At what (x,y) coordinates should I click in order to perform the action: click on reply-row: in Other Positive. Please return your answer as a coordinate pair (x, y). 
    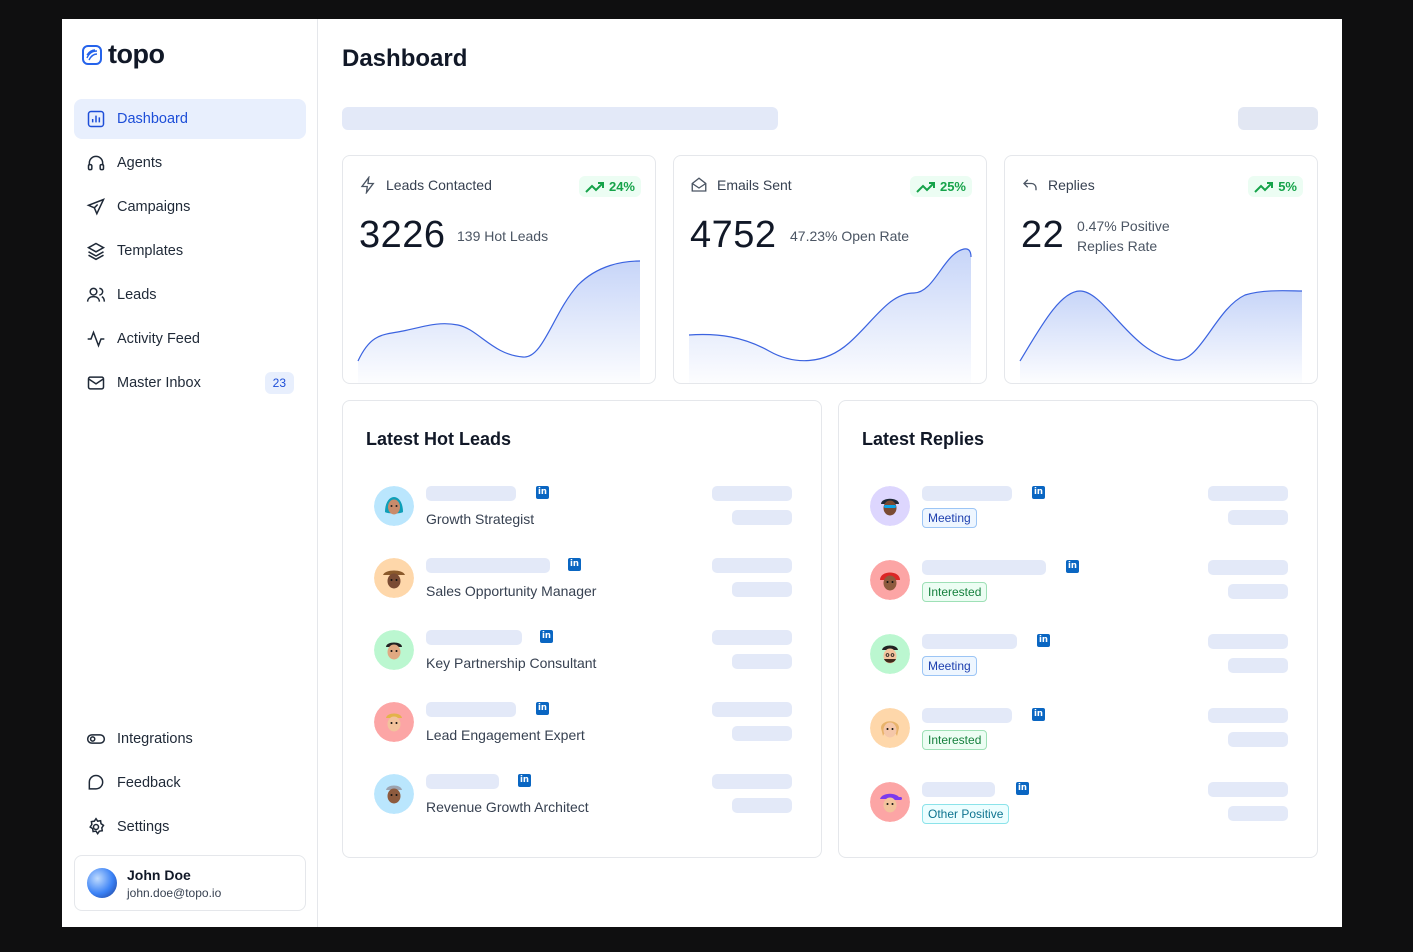
    Looking at the image, I should click on (1079, 805).